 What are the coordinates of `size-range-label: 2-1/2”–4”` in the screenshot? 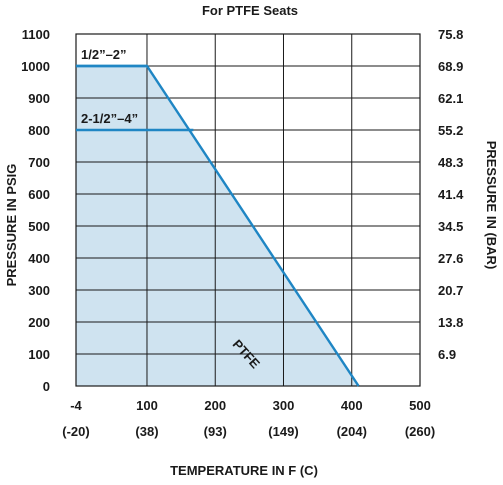 It's located at (109, 118).